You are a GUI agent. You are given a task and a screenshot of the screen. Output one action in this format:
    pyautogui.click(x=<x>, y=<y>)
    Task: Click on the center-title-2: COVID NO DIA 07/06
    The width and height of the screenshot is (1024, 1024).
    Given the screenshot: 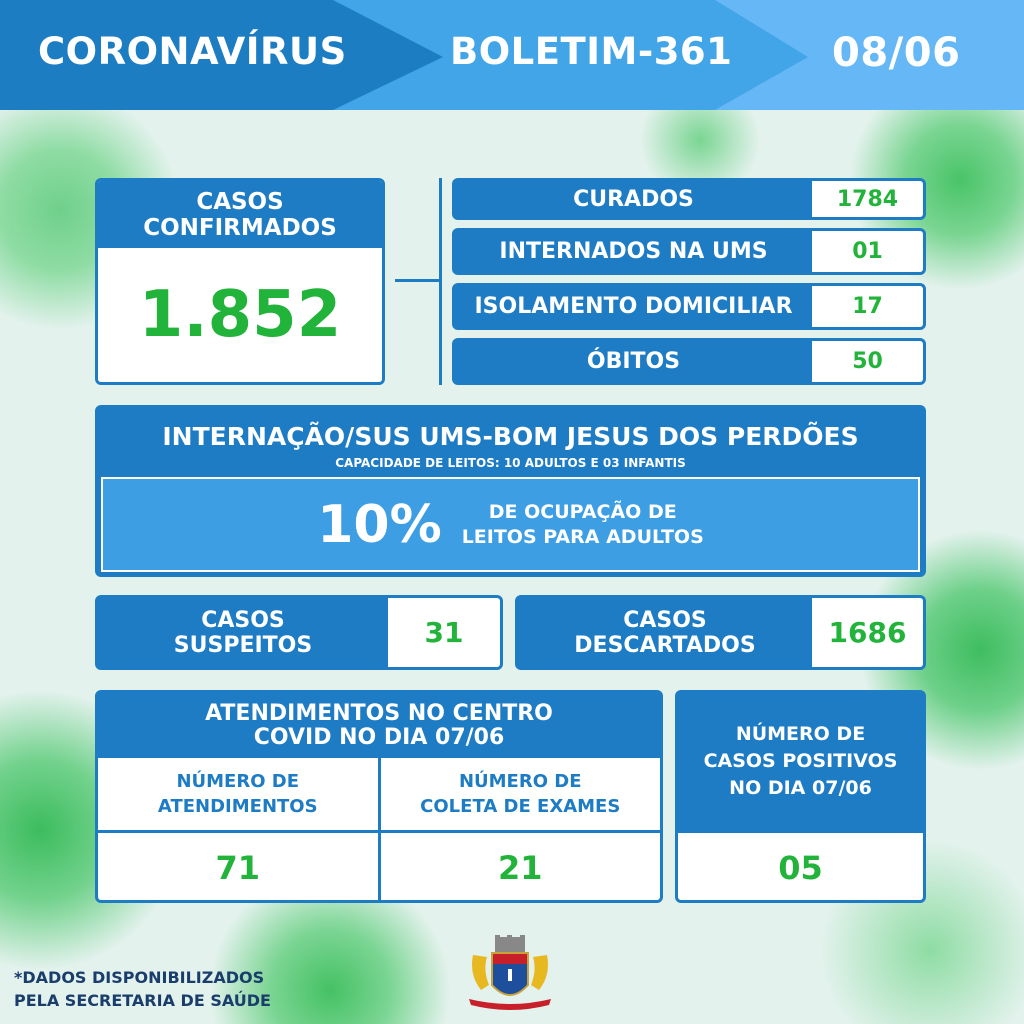 What is the action you would take?
    pyautogui.click(x=379, y=737)
    